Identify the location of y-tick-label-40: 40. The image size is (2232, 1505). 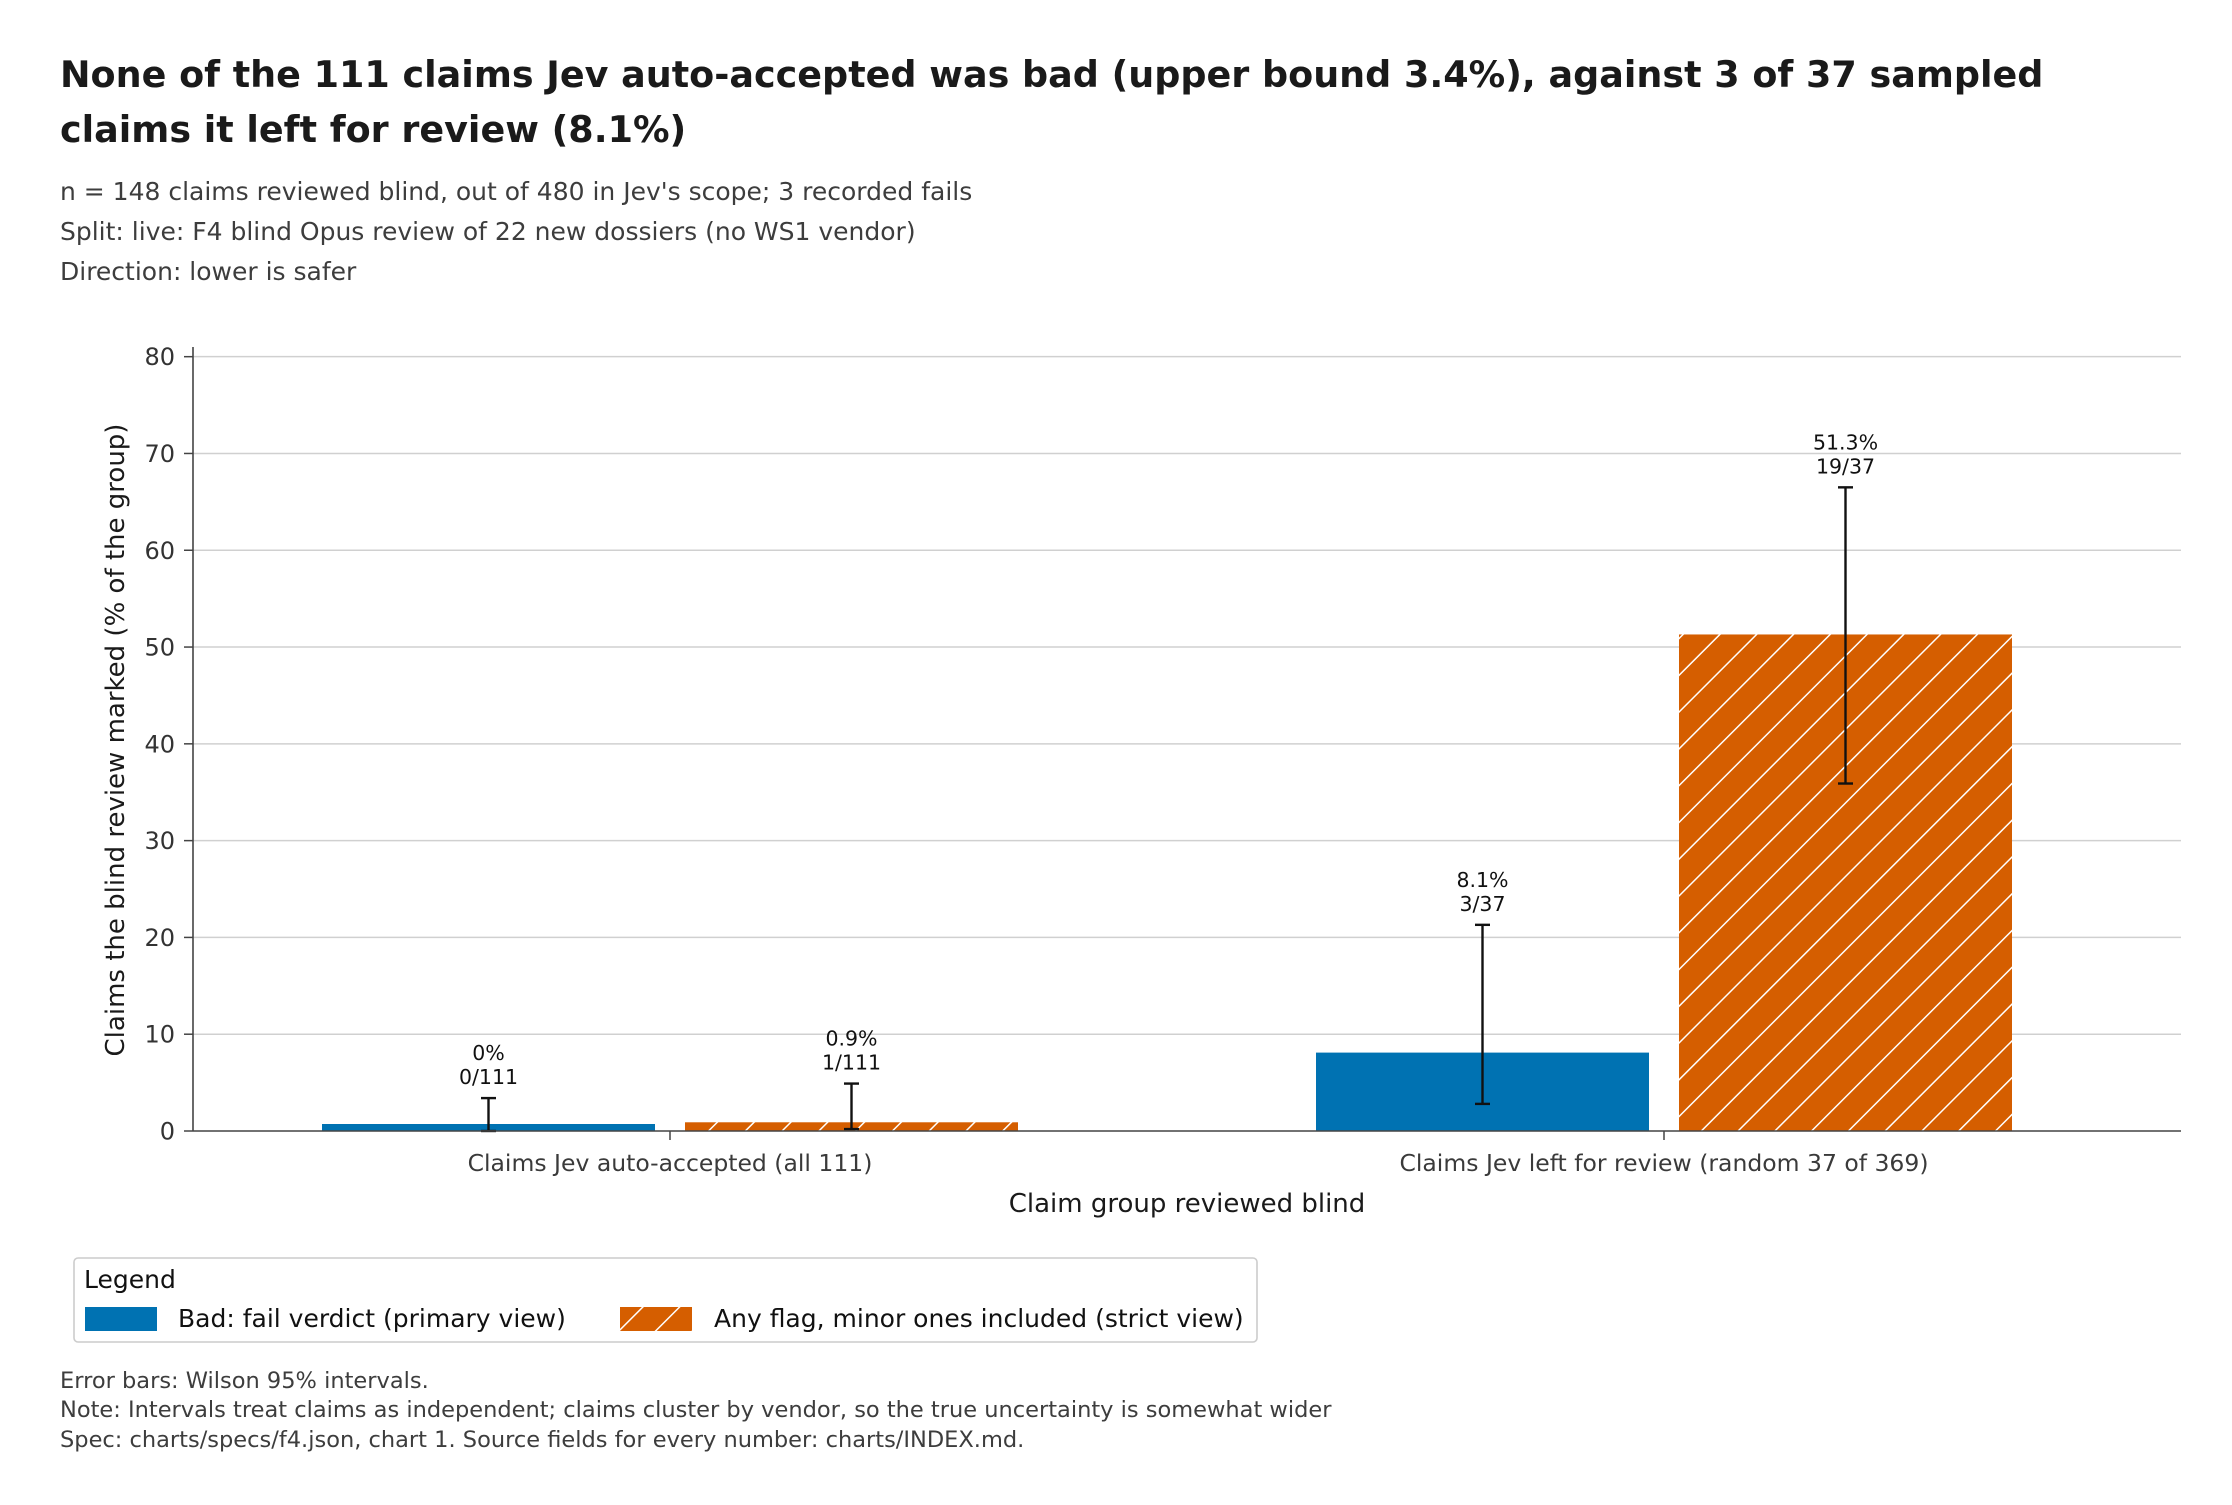
(159, 744).